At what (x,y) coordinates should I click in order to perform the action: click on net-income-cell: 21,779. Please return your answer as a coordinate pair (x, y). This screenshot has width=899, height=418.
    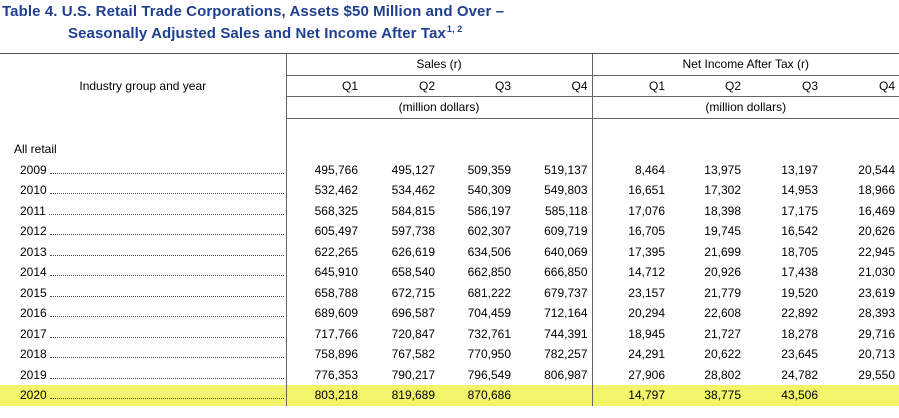
    Looking at the image, I should click on (722, 292).